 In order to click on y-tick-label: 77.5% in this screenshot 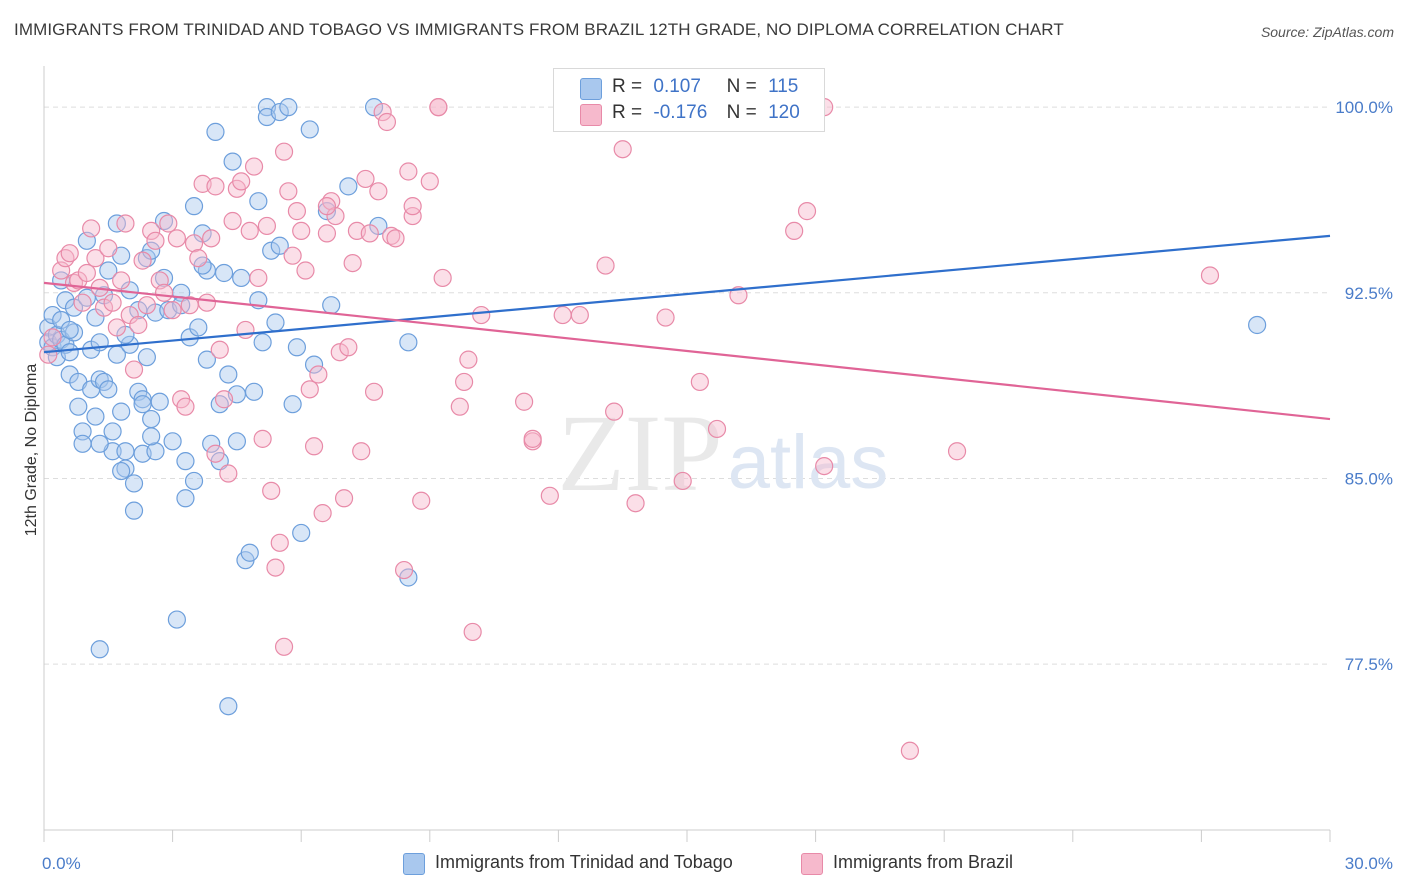, I will do `click(1369, 664)`.